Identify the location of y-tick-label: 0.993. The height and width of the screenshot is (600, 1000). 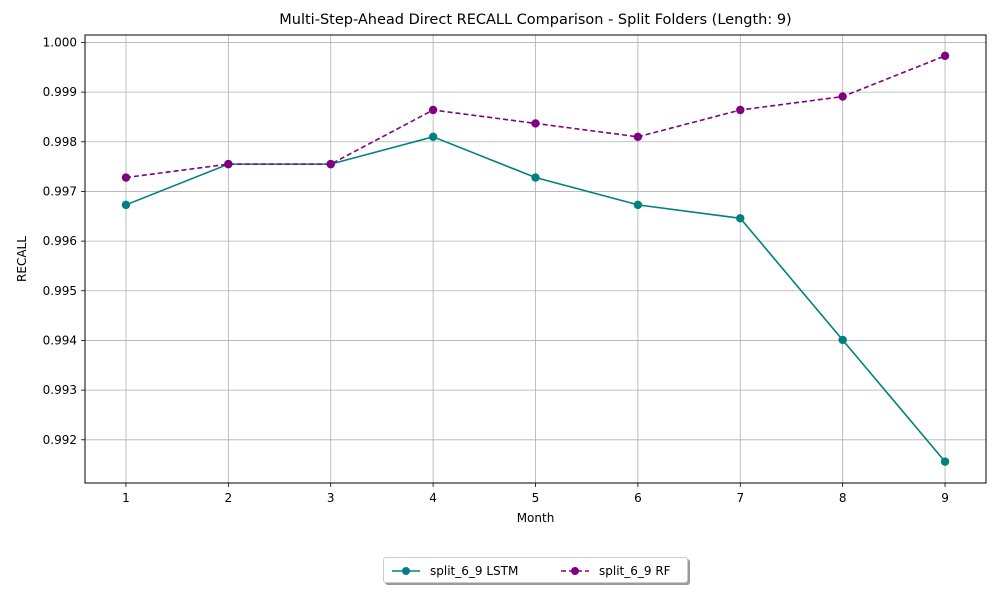
(60, 390).